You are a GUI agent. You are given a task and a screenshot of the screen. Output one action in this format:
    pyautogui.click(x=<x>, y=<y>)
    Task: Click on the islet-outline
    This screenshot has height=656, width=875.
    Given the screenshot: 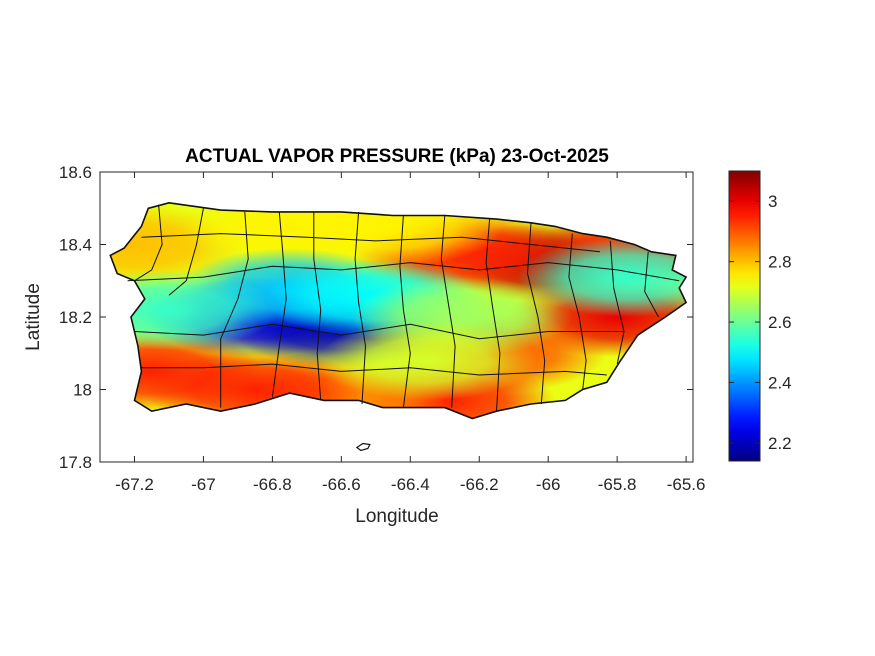 What is the action you would take?
    pyautogui.click(x=363, y=447)
    